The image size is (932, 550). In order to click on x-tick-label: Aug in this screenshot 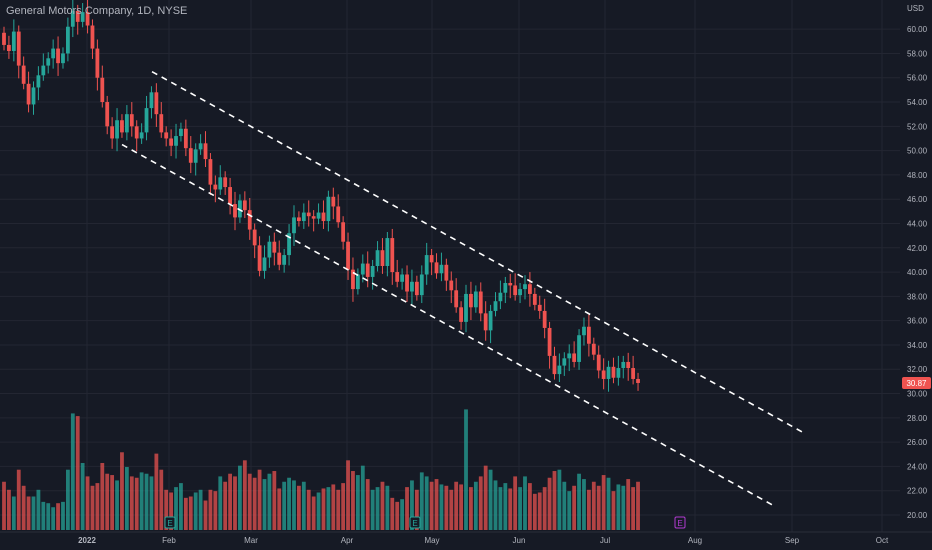, I will do `click(695, 540)`.